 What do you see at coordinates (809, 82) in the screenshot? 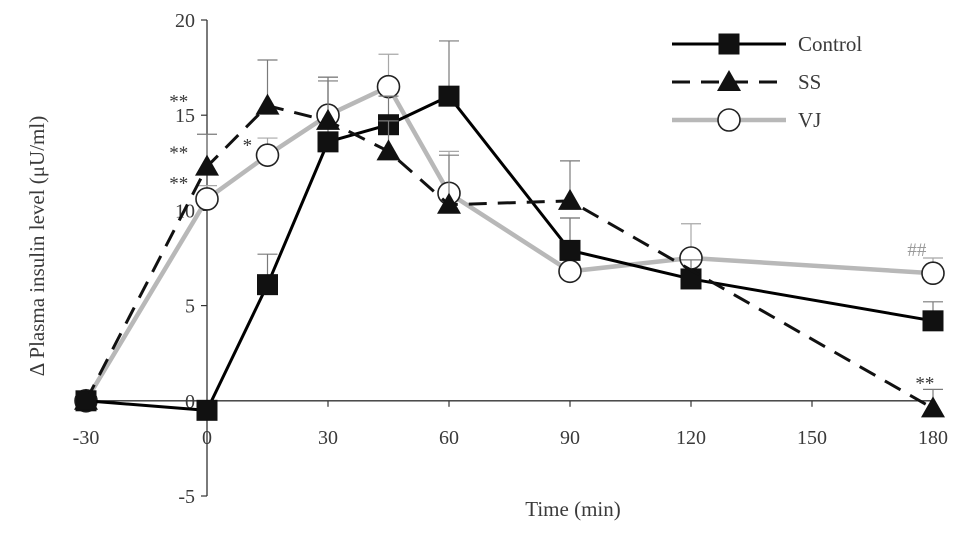
I see `legend-label: SS` at bounding box center [809, 82].